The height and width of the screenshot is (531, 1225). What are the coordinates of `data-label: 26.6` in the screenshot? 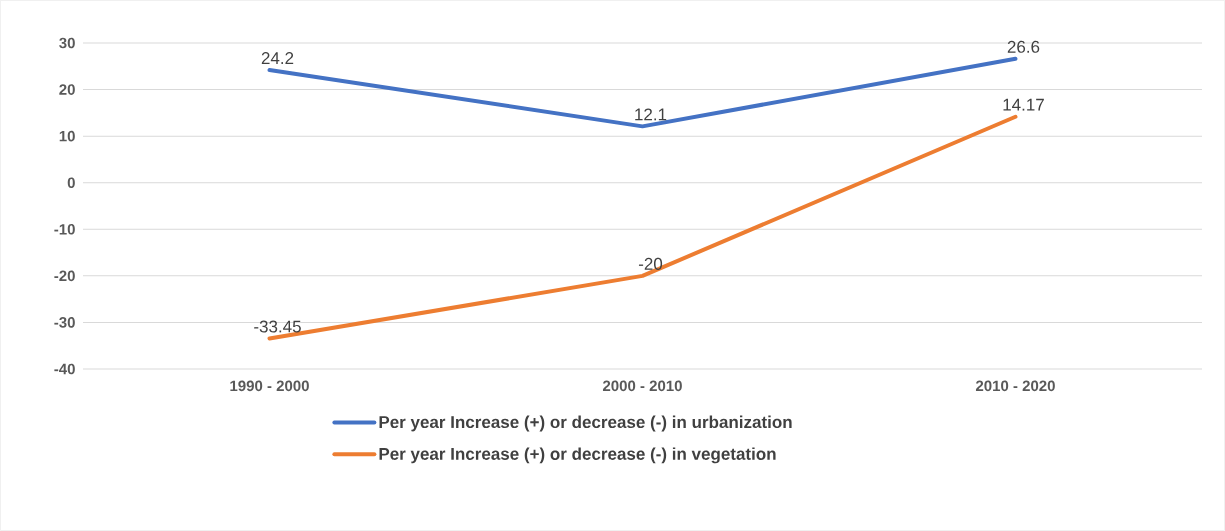 It's located at (1023, 46).